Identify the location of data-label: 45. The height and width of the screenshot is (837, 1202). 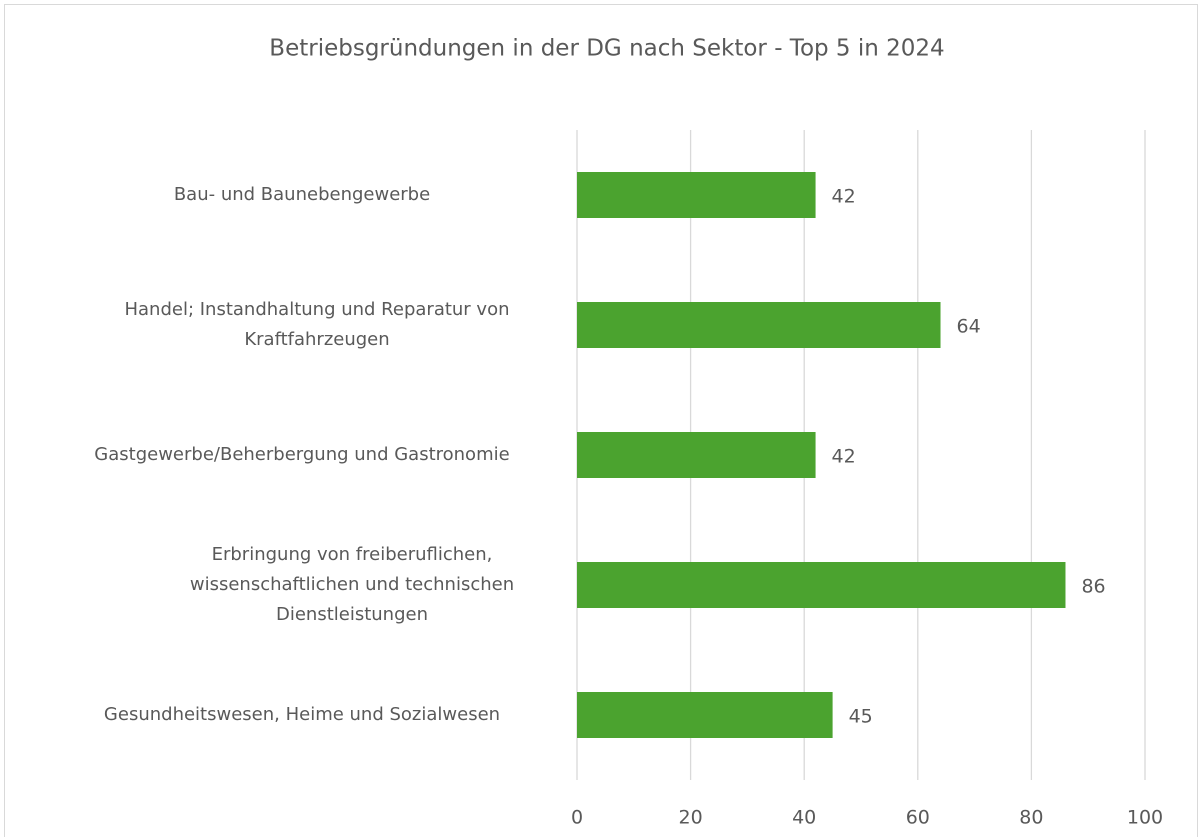
(861, 717).